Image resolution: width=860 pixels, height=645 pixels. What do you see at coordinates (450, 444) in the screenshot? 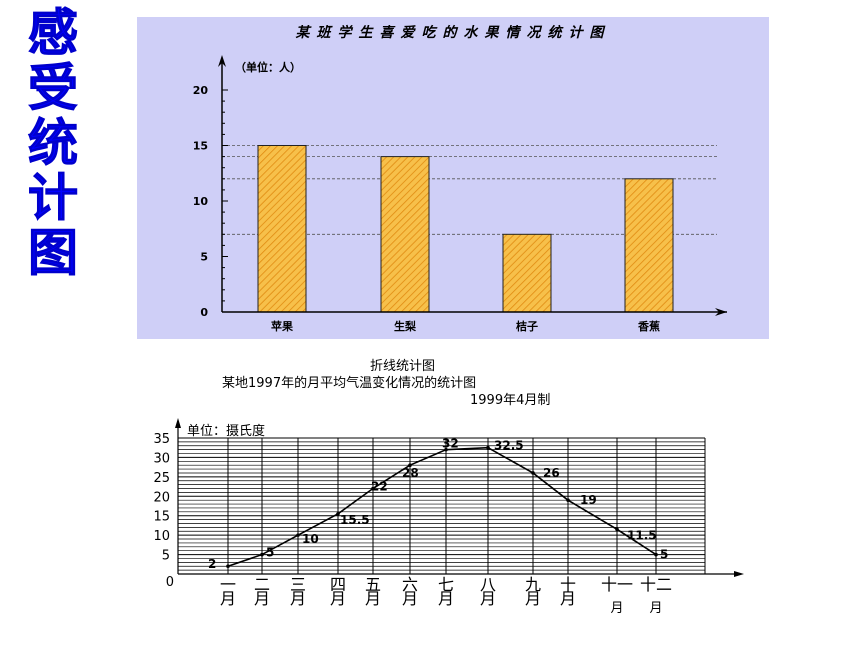
I see `data-label: 32` at bounding box center [450, 444].